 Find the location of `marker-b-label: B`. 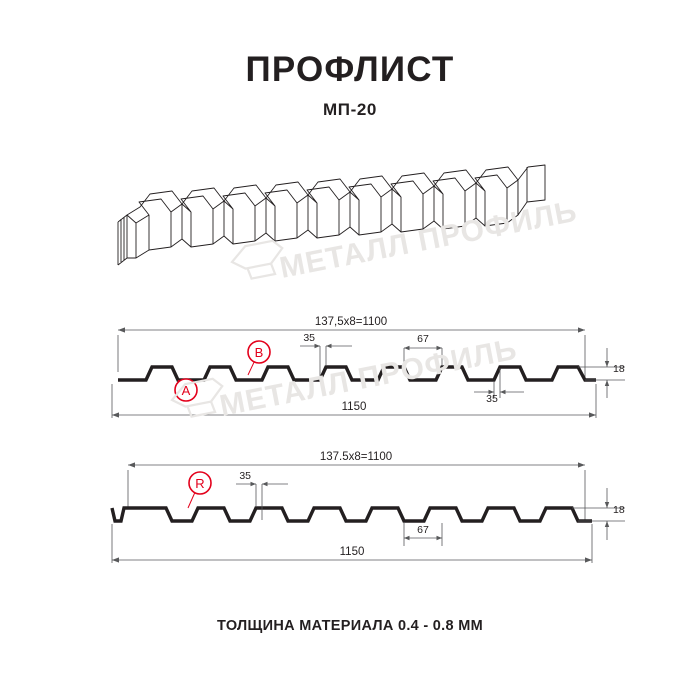

marker-b-label: B is located at coordinates (259, 352).